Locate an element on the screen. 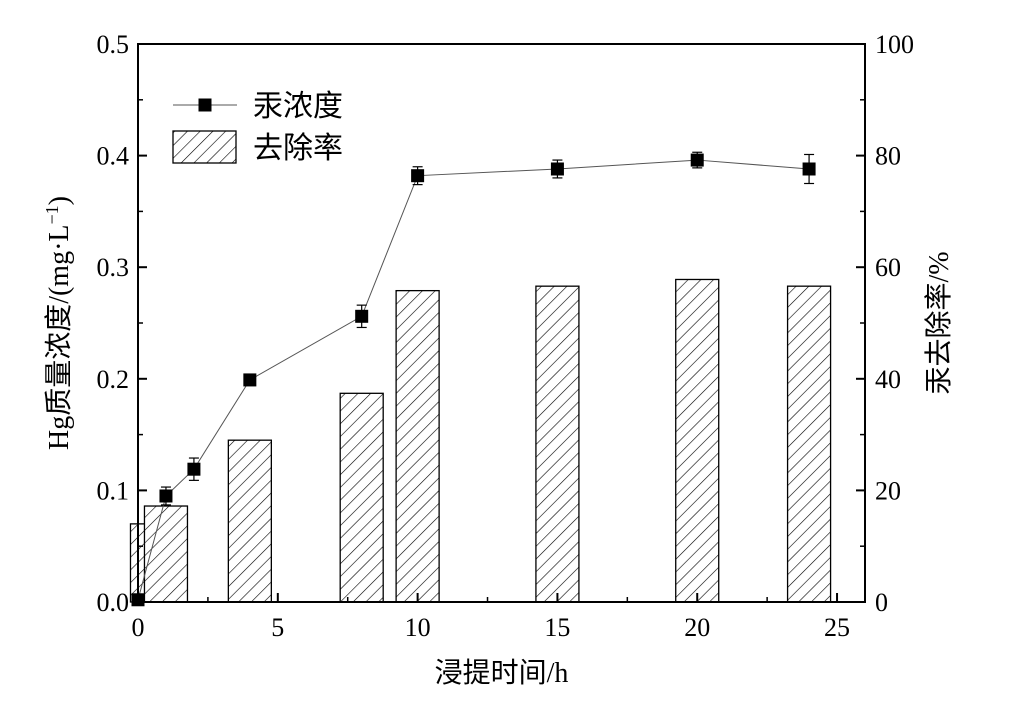 The height and width of the screenshot is (711, 1015). y-right-tick-label: 0 is located at coordinates (881, 602).